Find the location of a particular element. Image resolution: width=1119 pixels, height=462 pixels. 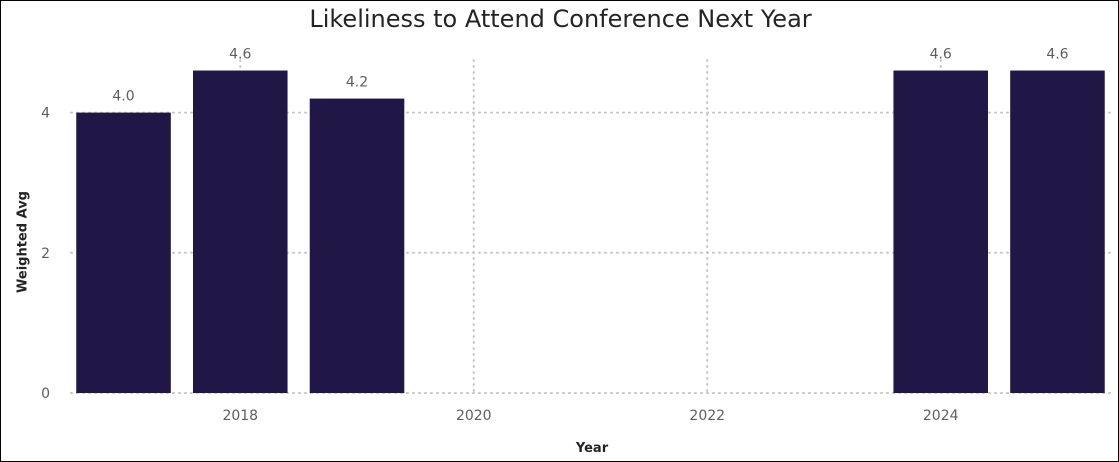

y-tick-label: 4 is located at coordinates (45, 114).